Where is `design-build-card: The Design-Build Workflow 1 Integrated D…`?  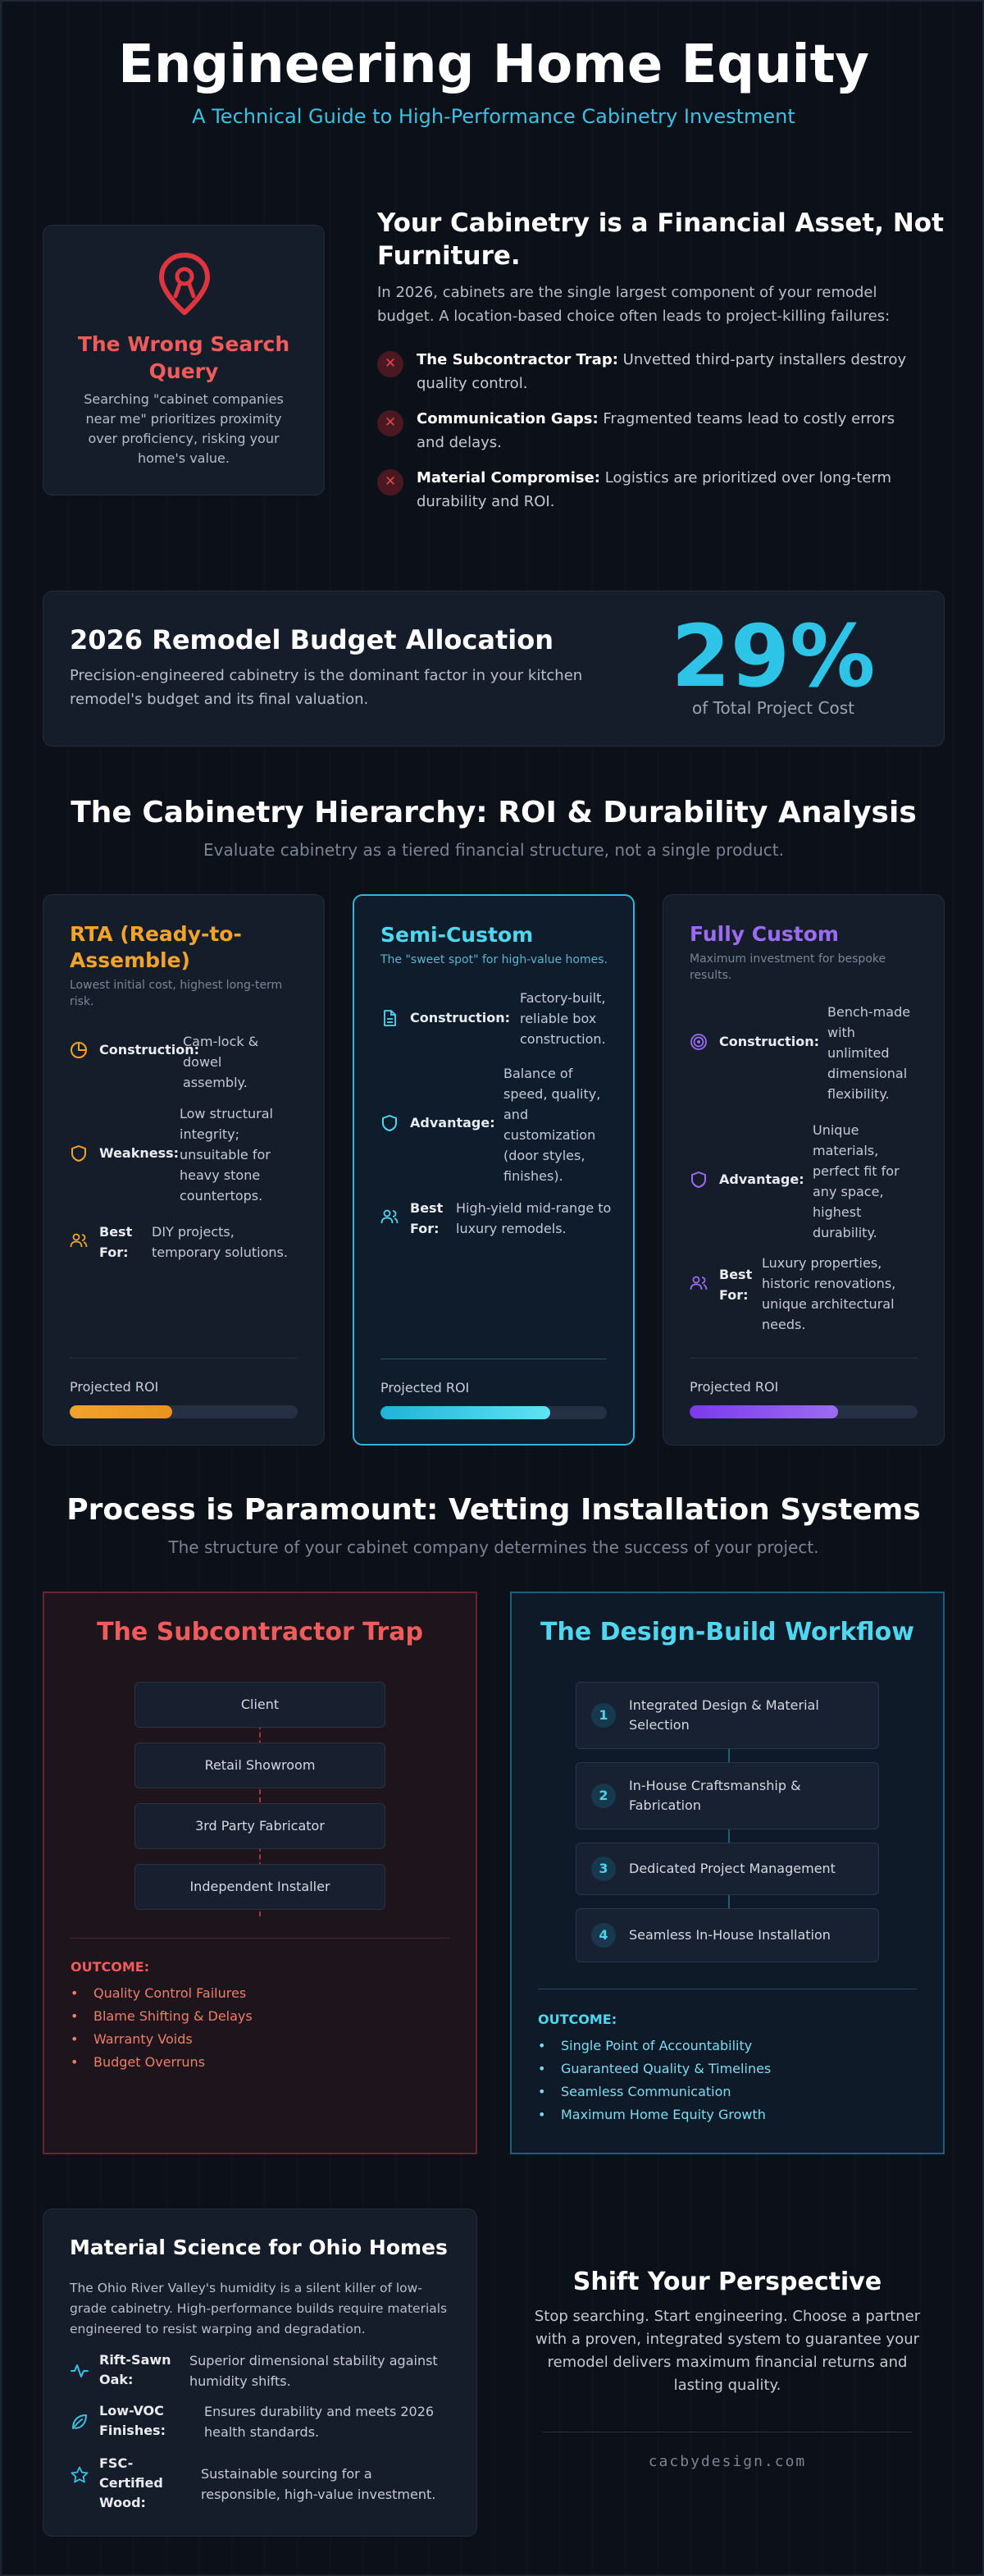 design-build-card: The Design-Build Workflow 1 Integrated D… is located at coordinates (727, 1873).